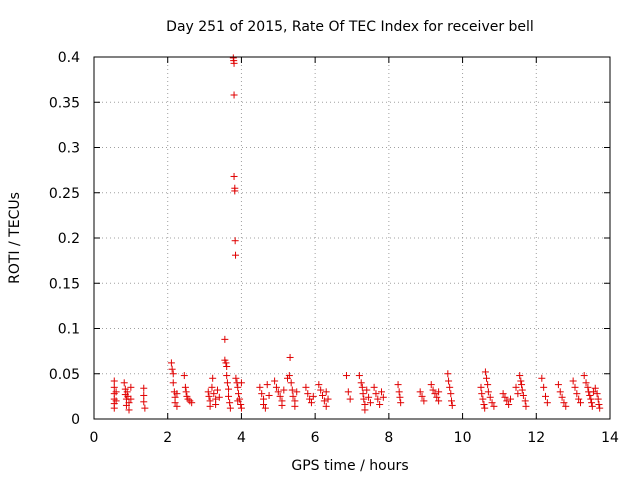 This screenshot has height=480, width=640. What do you see at coordinates (69, 58) in the screenshot?
I see `y-tick-label: 0.4` at bounding box center [69, 58].